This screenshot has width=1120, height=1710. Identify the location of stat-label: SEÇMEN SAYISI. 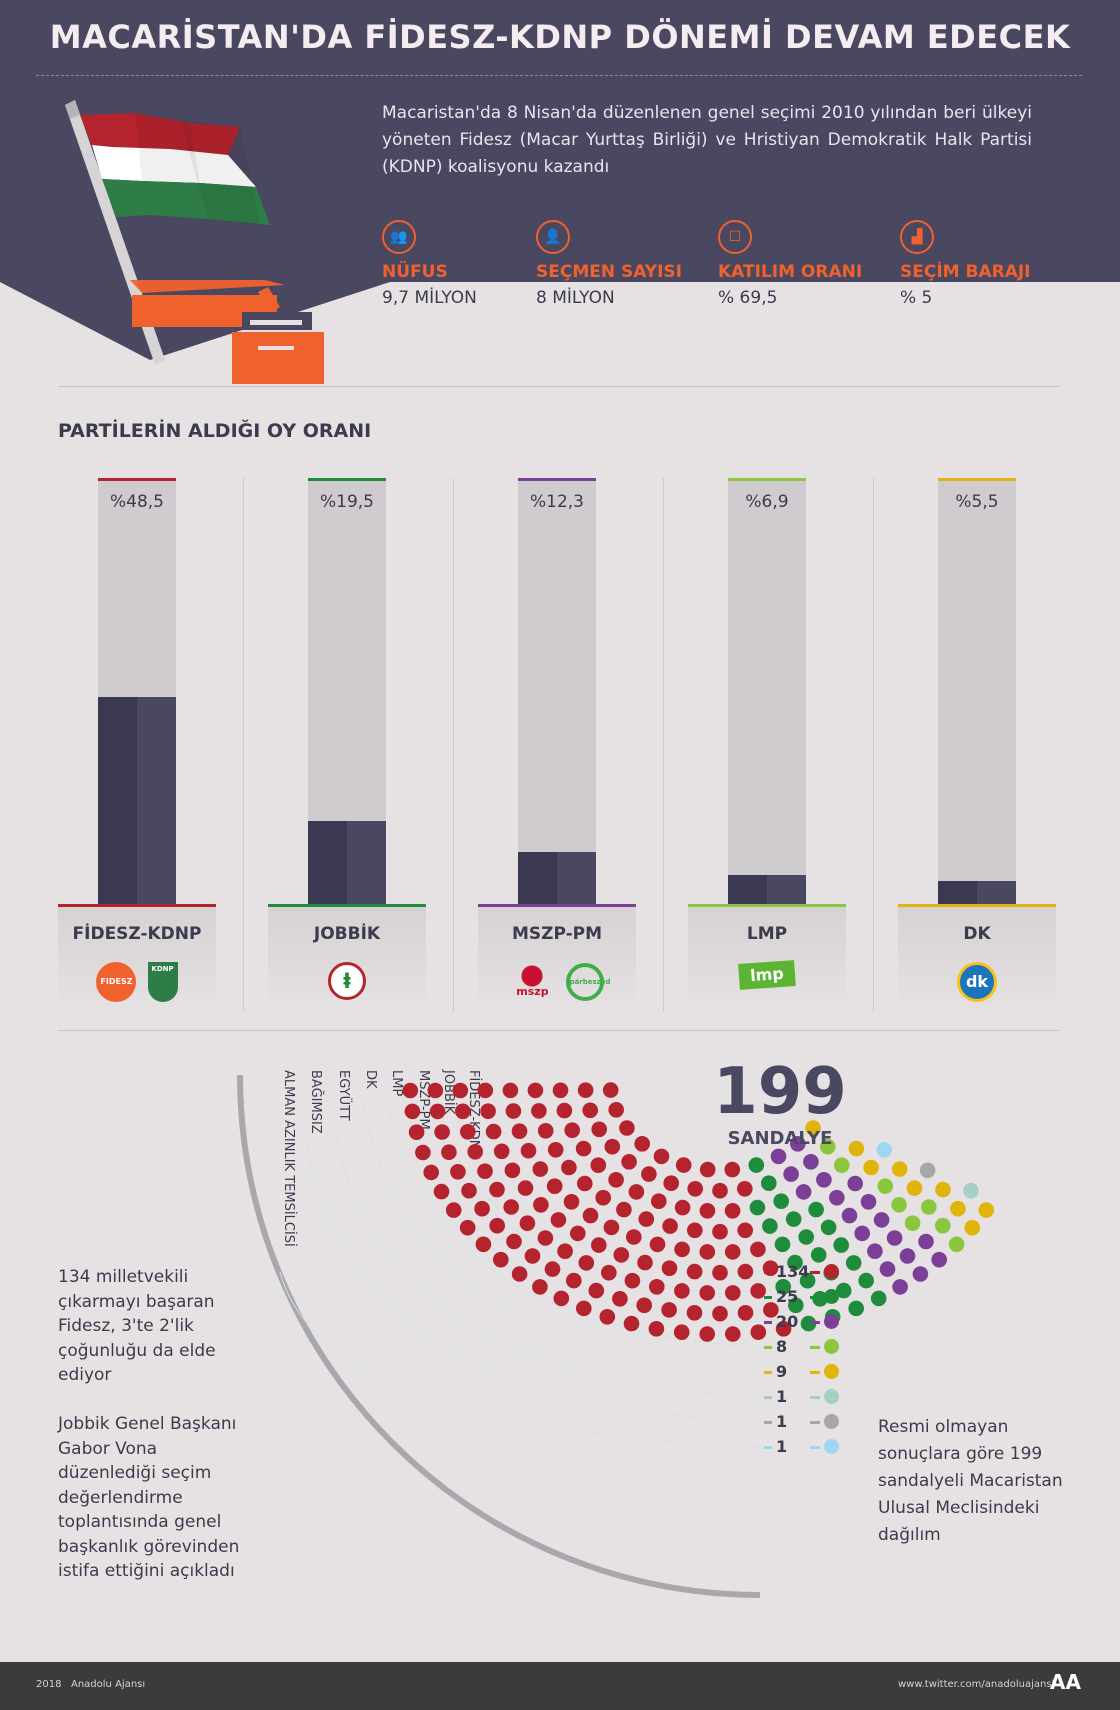
(609, 272).